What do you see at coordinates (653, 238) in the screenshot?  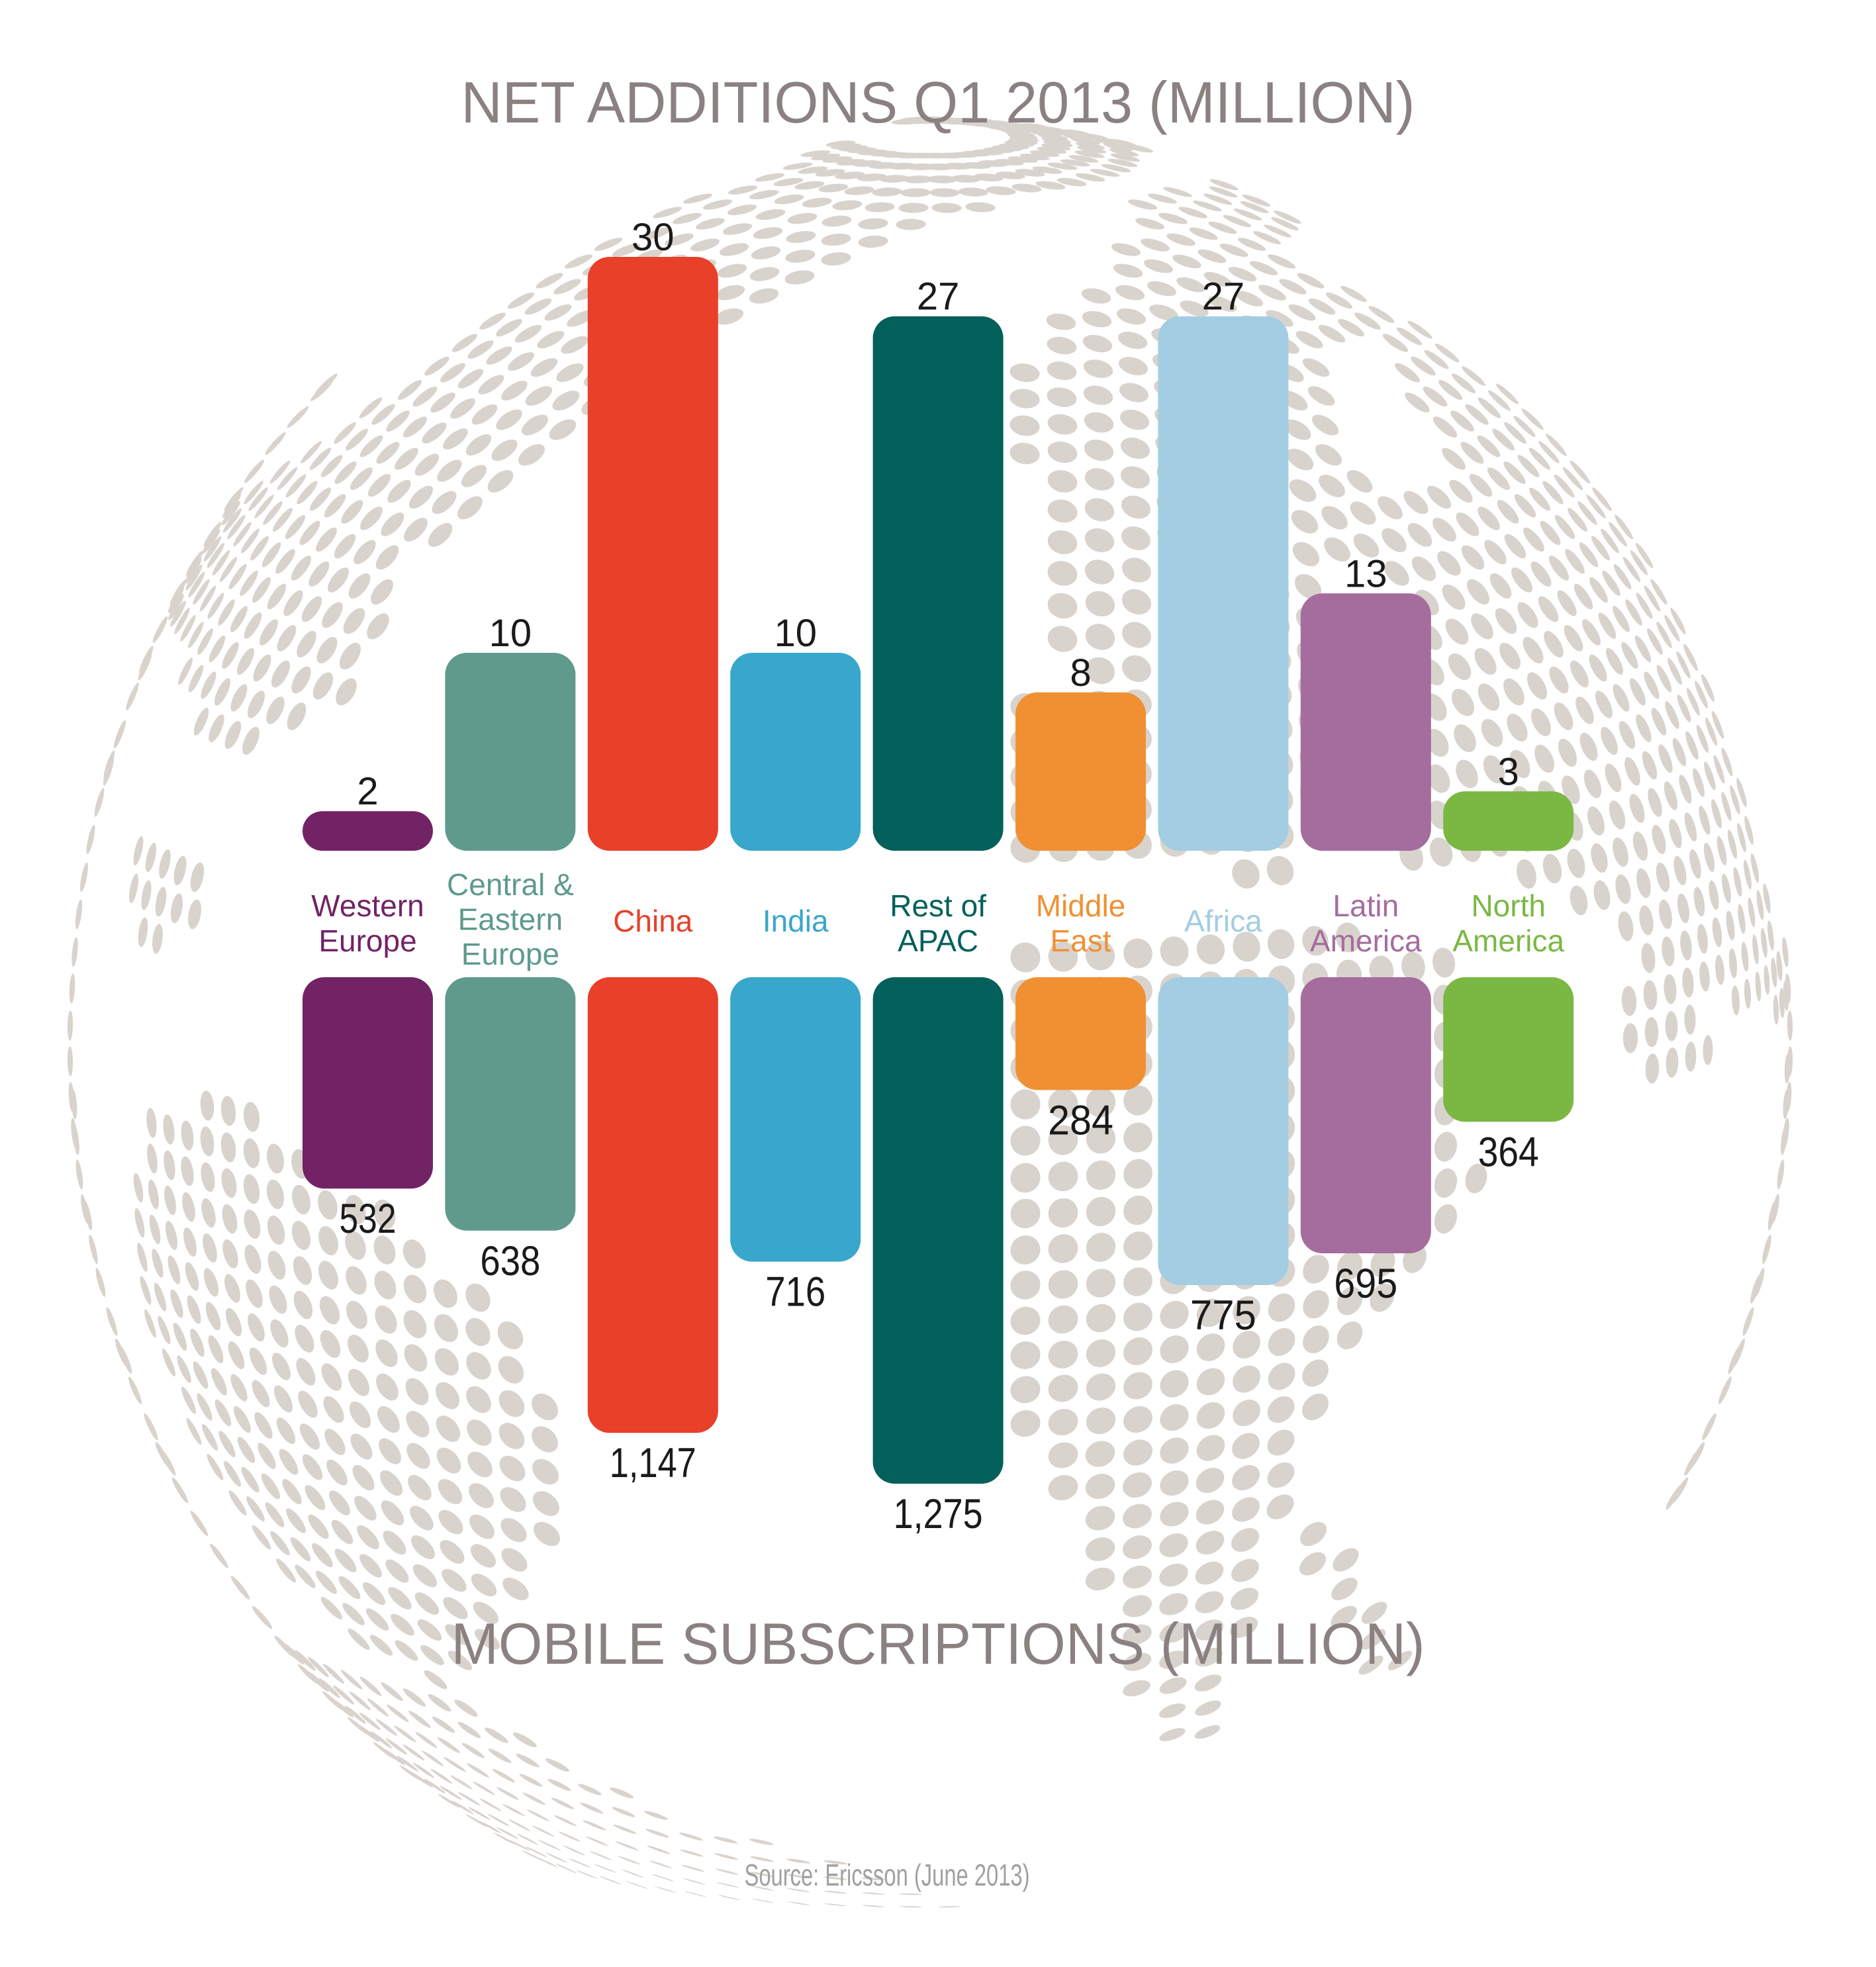 I see `svg-text: 30` at bounding box center [653, 238].